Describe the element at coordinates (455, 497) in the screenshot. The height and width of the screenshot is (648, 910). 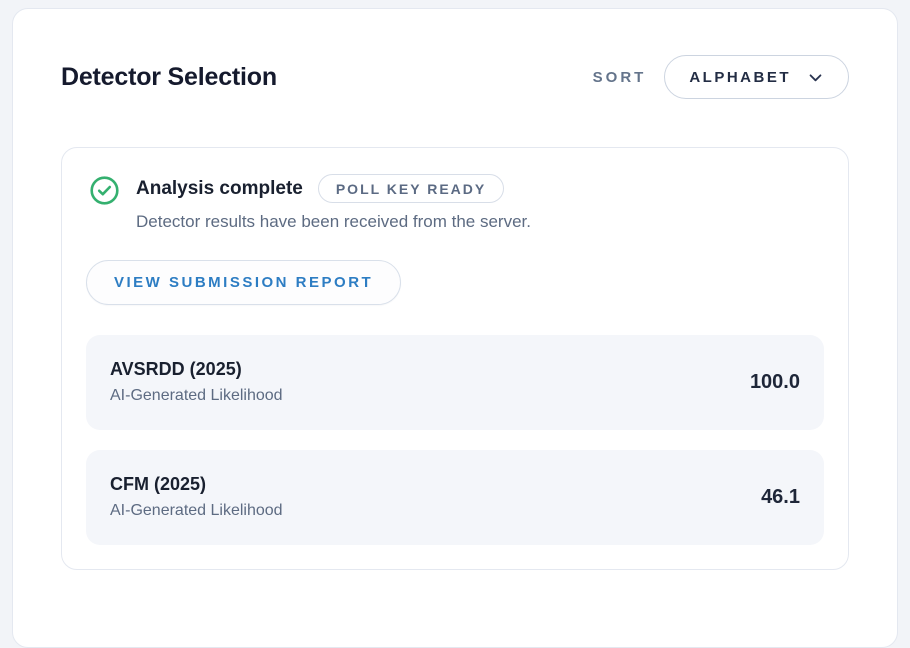
I see `detector-row: CFM (2025) AI-Generated Likelihood 46.1` at that location.